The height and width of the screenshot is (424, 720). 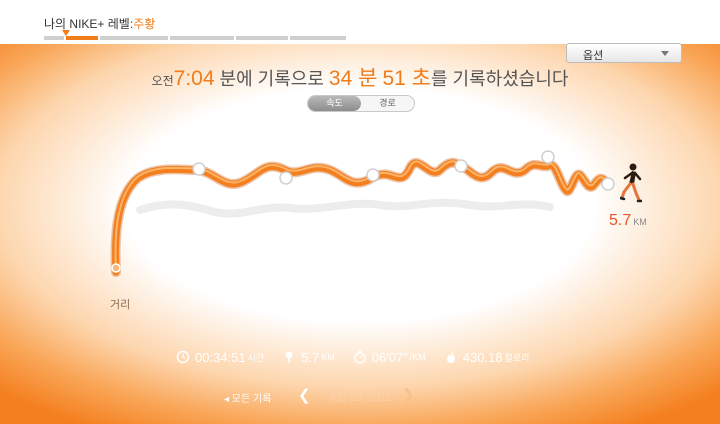 I want to click on run-summary-headline: 오전7:04 분에 기록으로 34 분 51 초를 기록하셨습니다, so click(x=360, y=77).